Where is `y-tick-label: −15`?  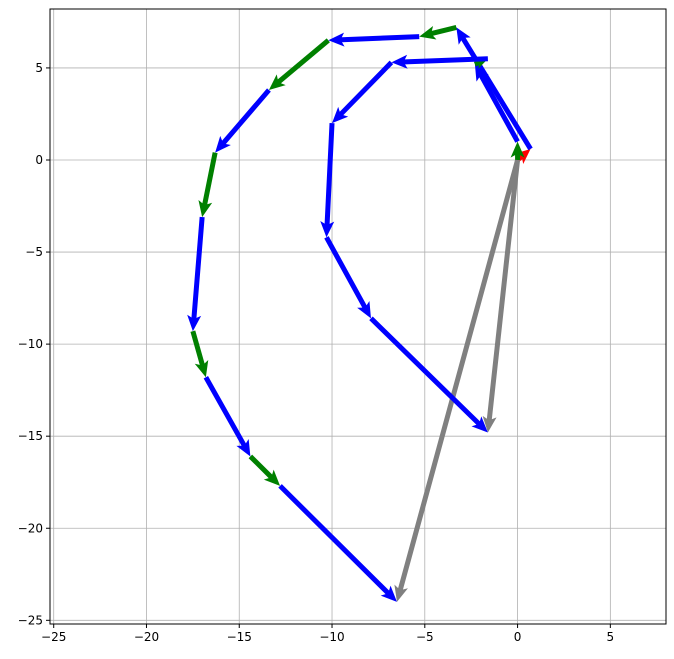
y-tick-label: −15 is located at coordinates (30, 436).